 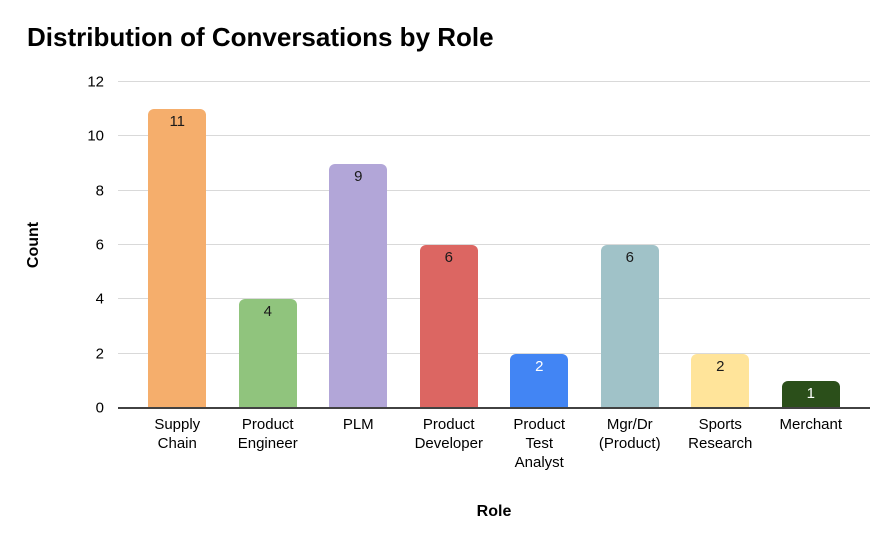 What do you see at coordinates (99, 299) in the screenshot?
I see `y-tick-label: 4` at bounding box center [99, 299].